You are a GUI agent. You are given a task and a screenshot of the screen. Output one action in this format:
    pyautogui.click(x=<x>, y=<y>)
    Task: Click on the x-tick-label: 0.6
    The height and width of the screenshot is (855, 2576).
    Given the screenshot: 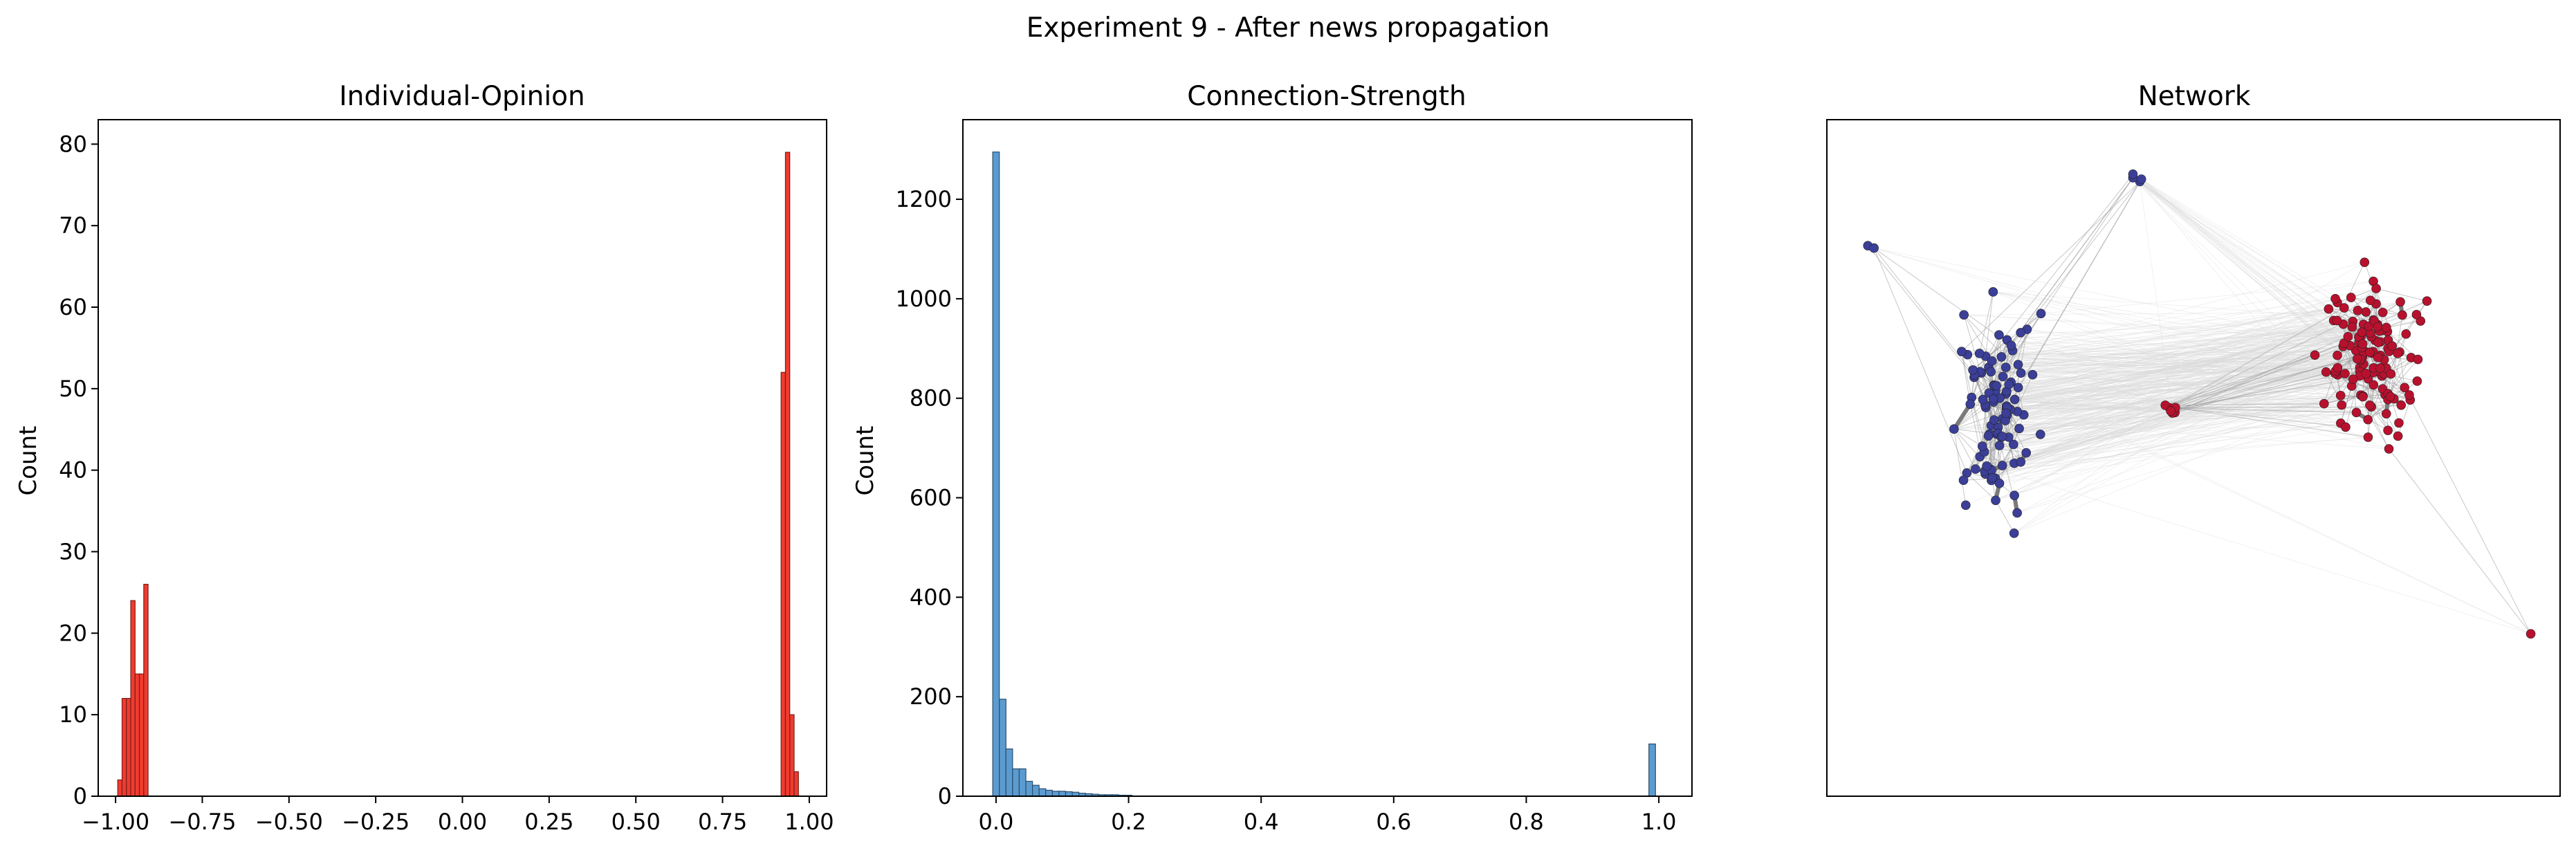 What is the action you would take?
    pyautogui.click(x=1393, y=822)
    